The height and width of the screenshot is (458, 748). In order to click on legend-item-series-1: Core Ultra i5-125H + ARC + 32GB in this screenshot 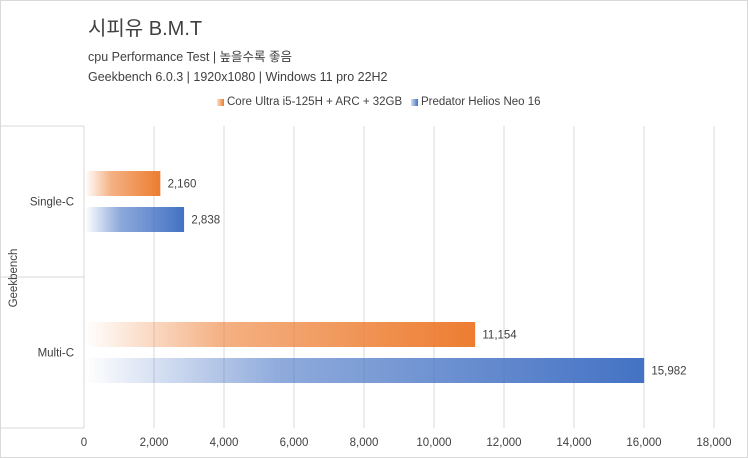, I will do `click(309, 102)`.